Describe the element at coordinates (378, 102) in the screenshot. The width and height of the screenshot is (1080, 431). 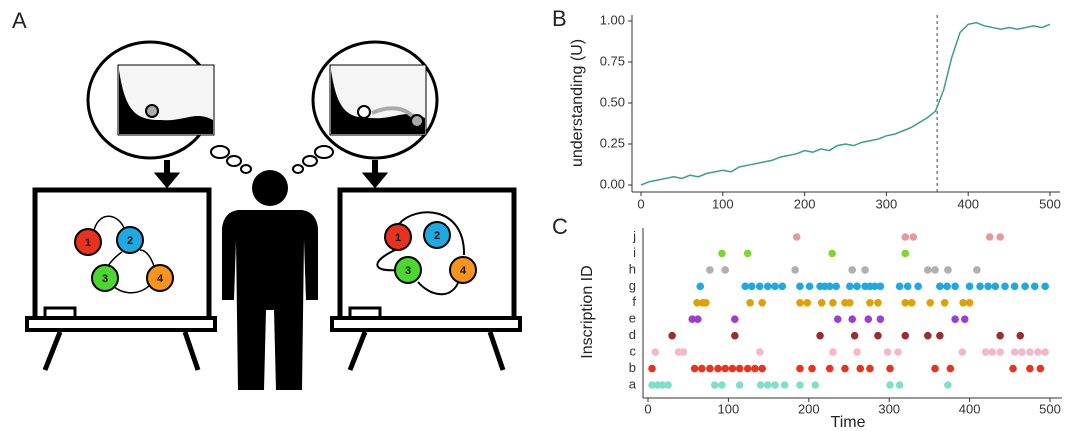
I see `landscape` at that location.